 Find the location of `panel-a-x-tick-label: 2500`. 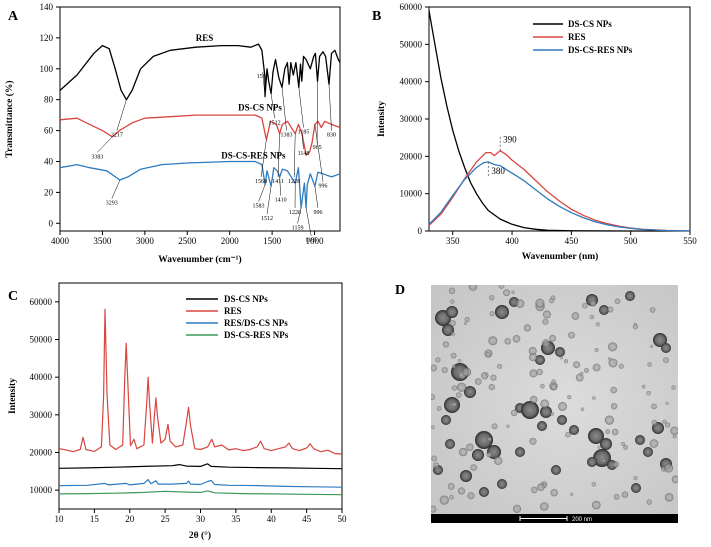

panel-a-x-tick-label: 2500 is located at coordinates (187, 241).